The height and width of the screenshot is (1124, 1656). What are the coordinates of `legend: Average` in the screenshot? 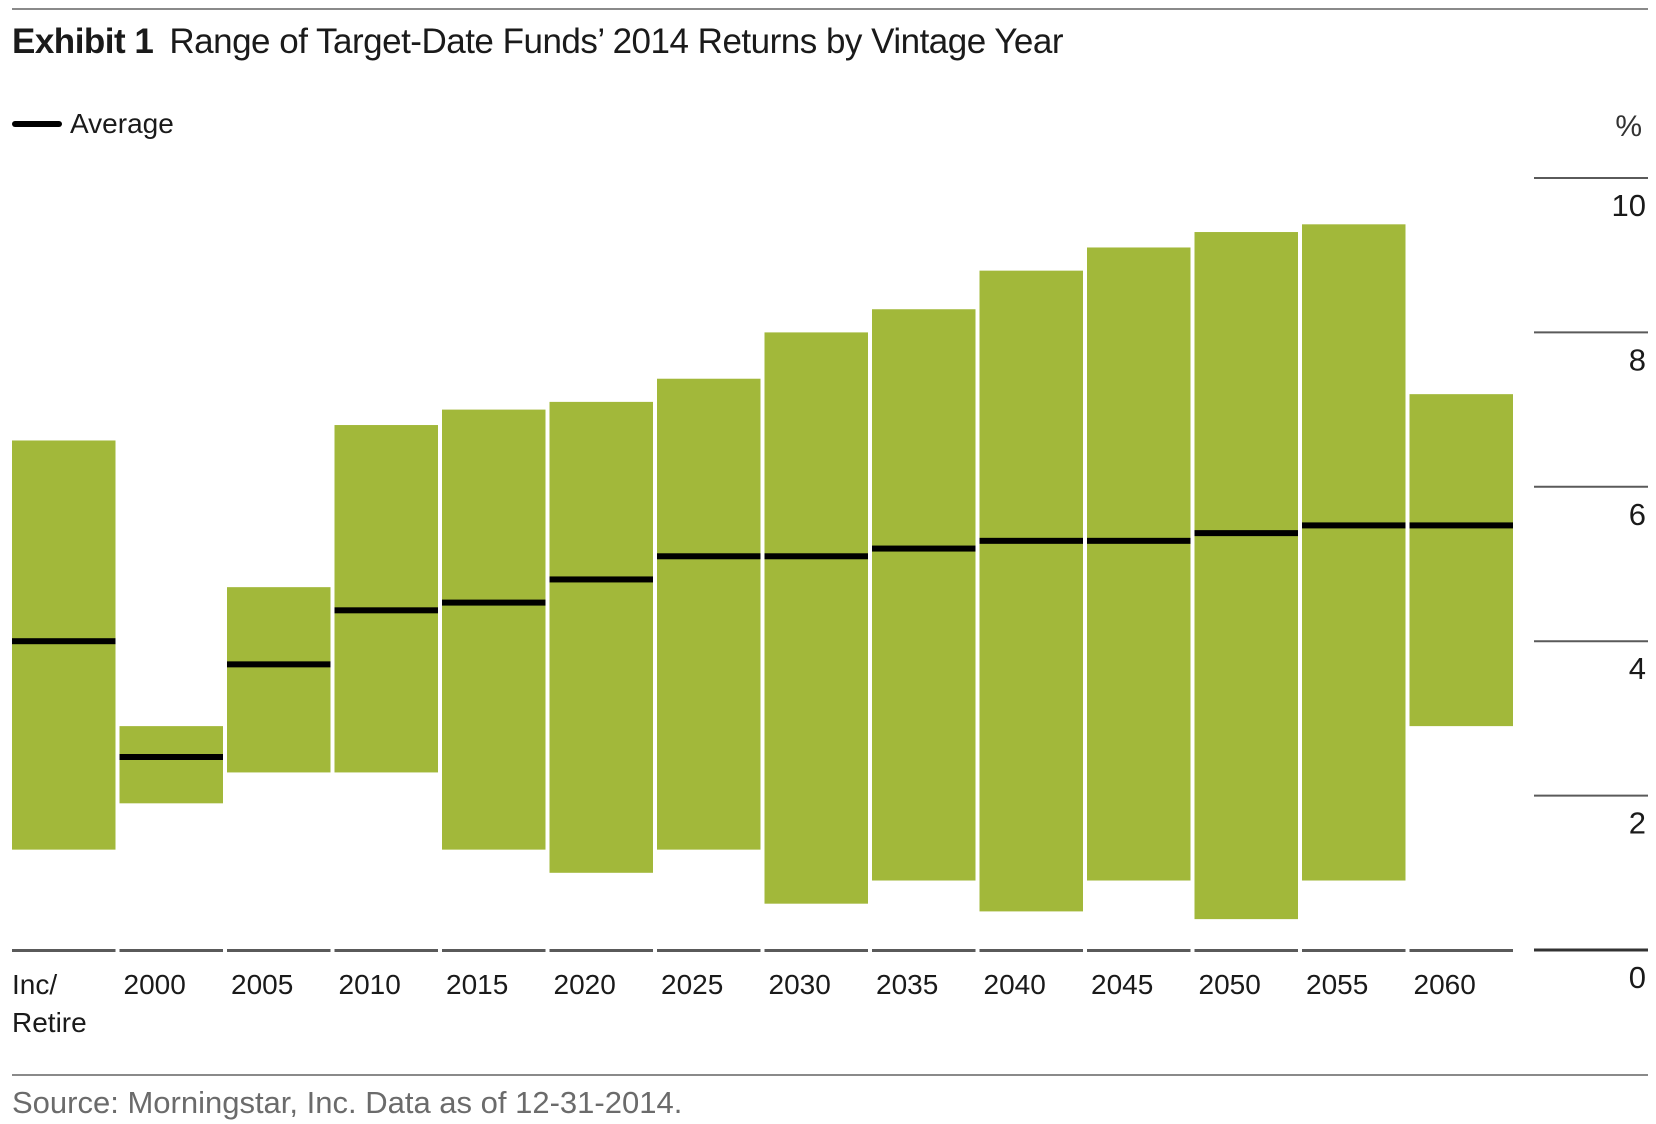 It's located at (93, 124).